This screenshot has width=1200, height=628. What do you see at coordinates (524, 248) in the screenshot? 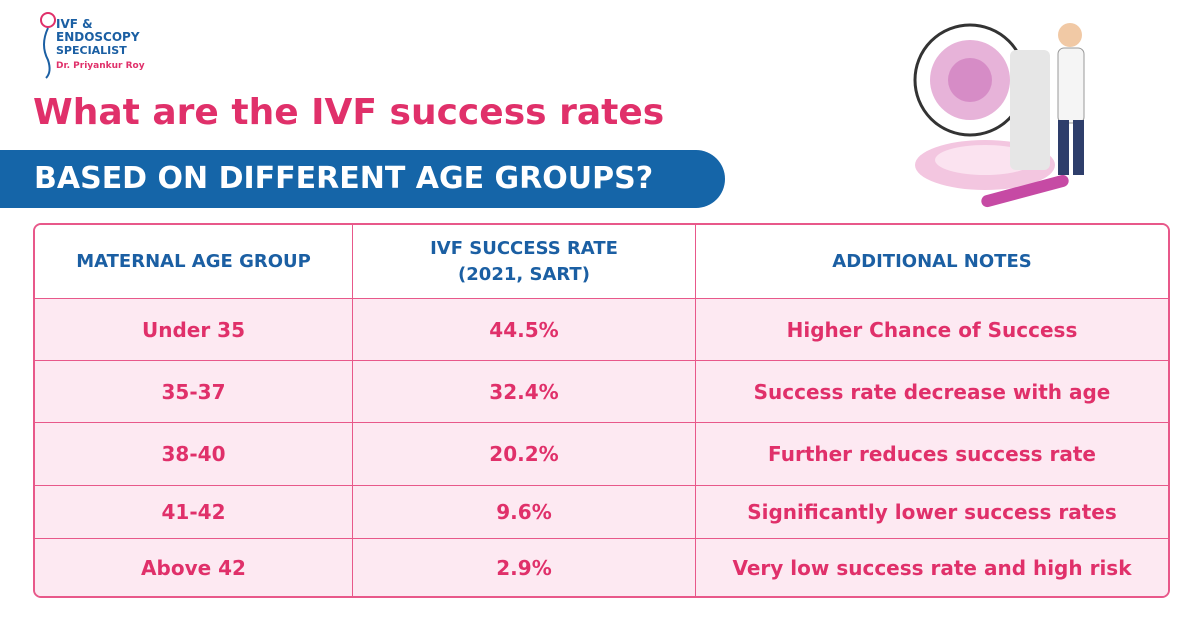
I see `column-header-line: IVF SUCCESS RATE` at bounding box center [524, 248].